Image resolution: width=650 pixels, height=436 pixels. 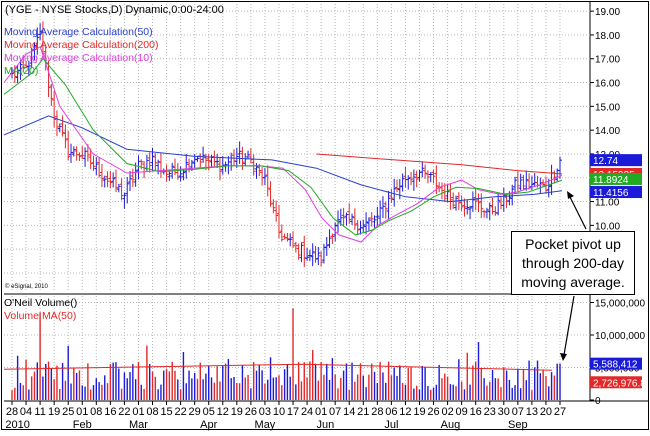 What do you see at coordinates (81, 45) in the screenshot?
I see `legend-entry: Moving Average Calculation(200)` at bounding box center [81, 45].